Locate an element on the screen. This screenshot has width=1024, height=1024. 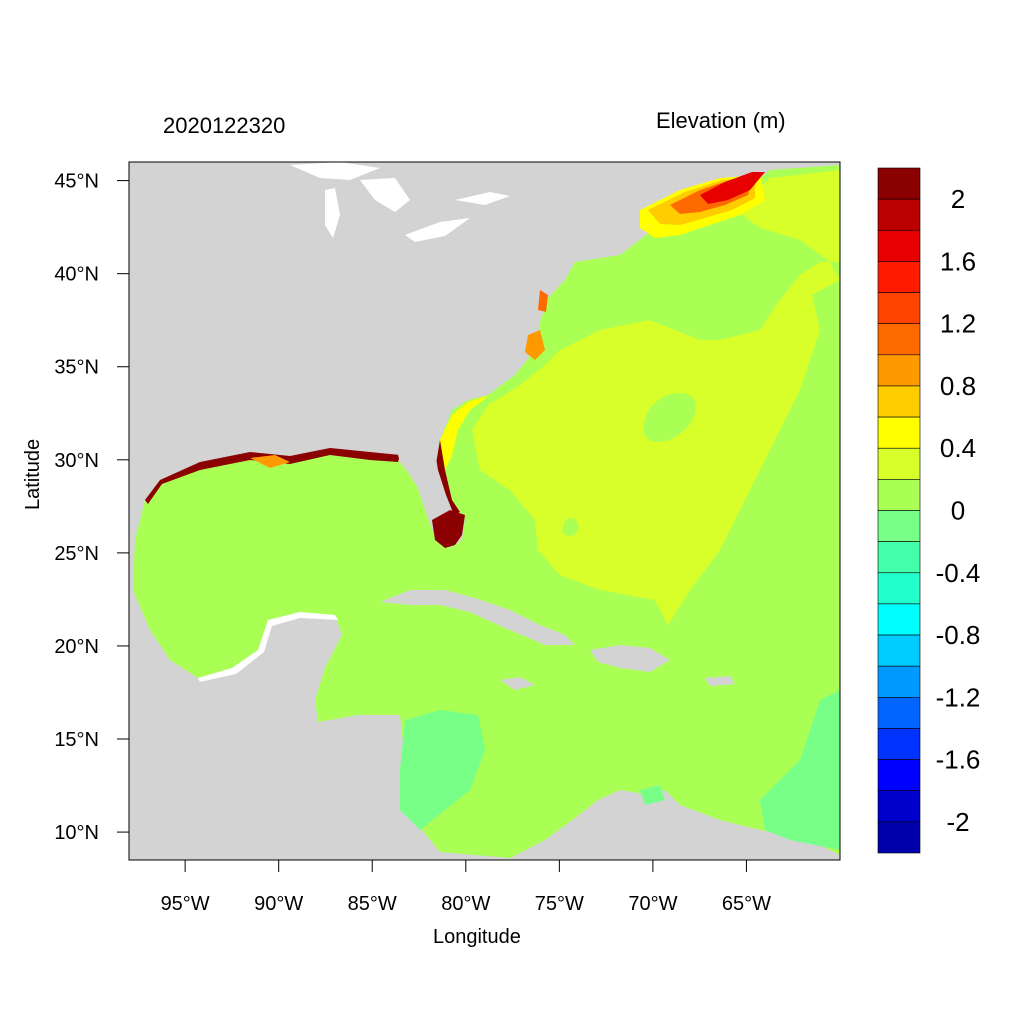
colorbar-label: -2 is located at coordinates (957, 822).